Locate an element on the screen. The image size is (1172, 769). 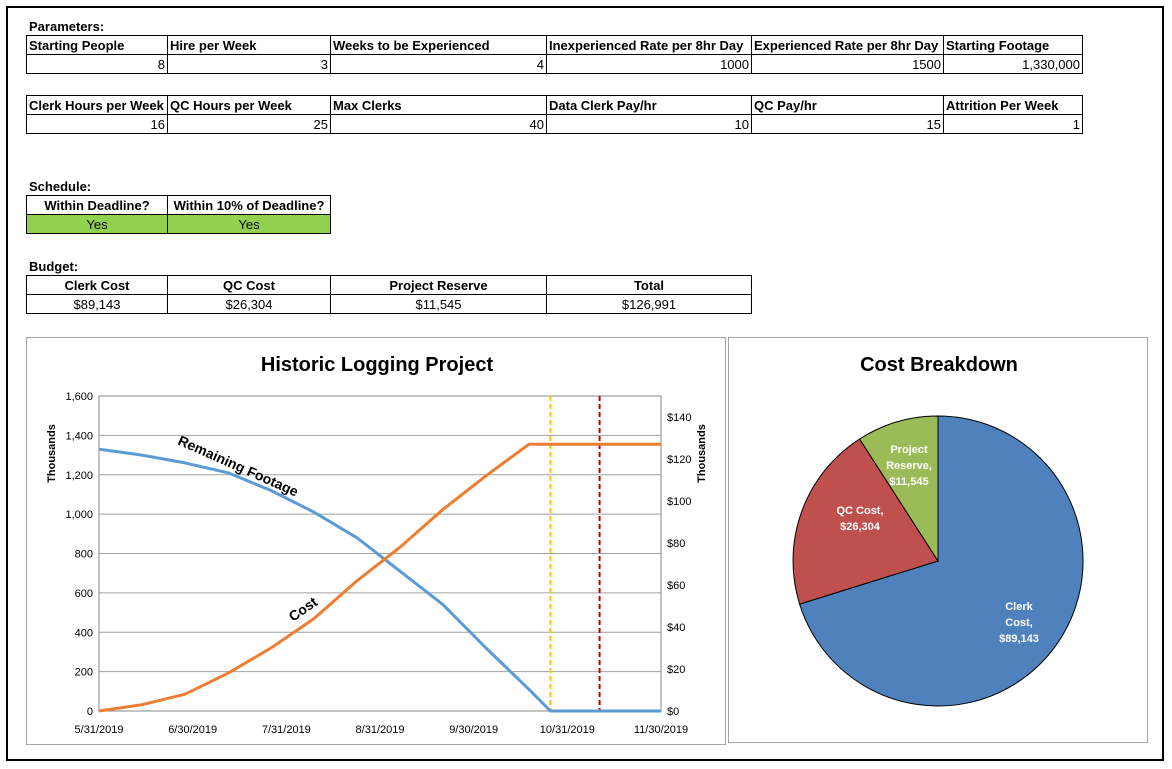
y-tick-label: 600 is located at coordinates (84, 594).